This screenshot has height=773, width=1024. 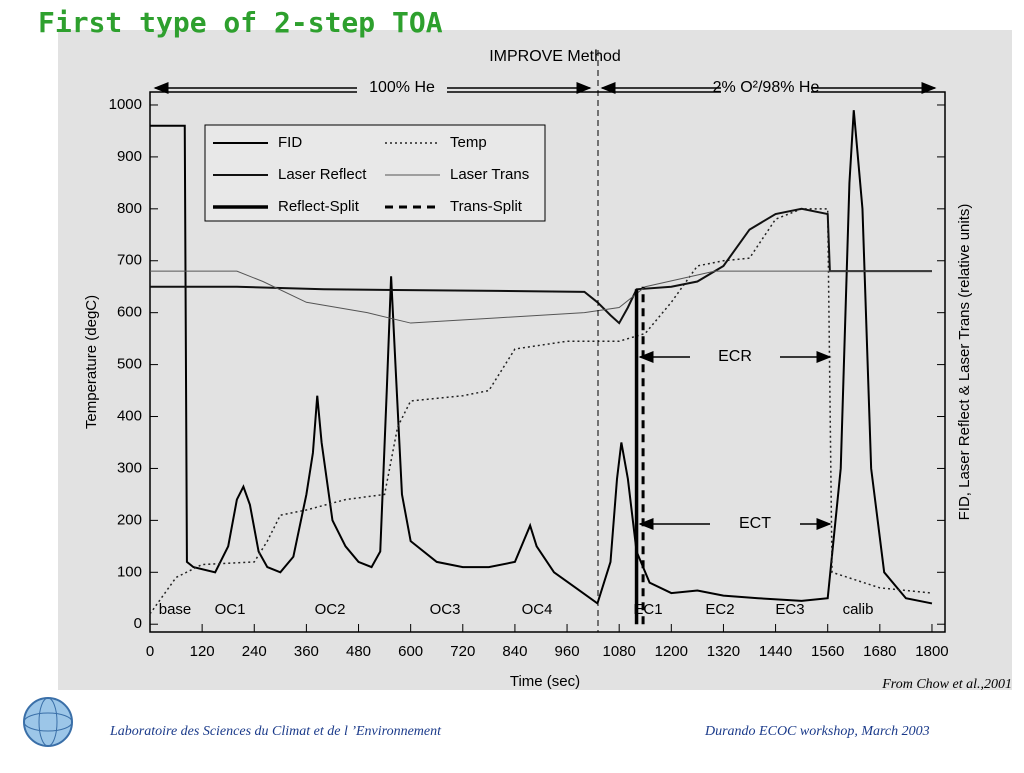 What do you see at coordinates (789, 609) in the screenshot?
I see `phase-label: EC3` at bounding box center [789, 609].